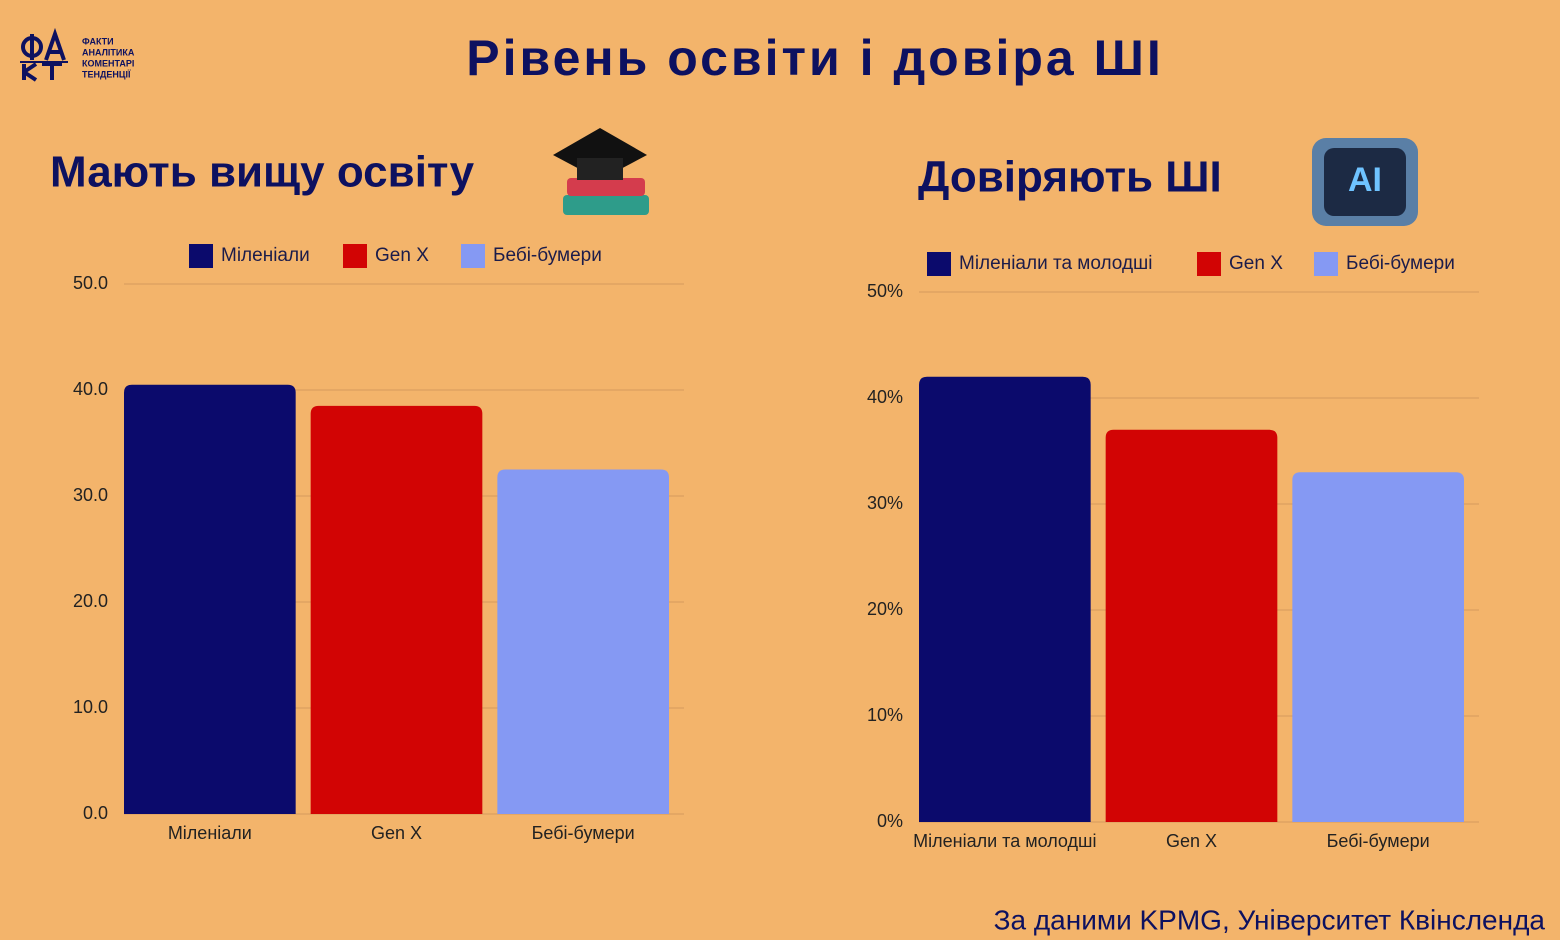  What do you see at coordinates (1056, 263) in the screenshot?
I see `legend-label: Міленіали та молодші` at bounding box center [1056, 263].